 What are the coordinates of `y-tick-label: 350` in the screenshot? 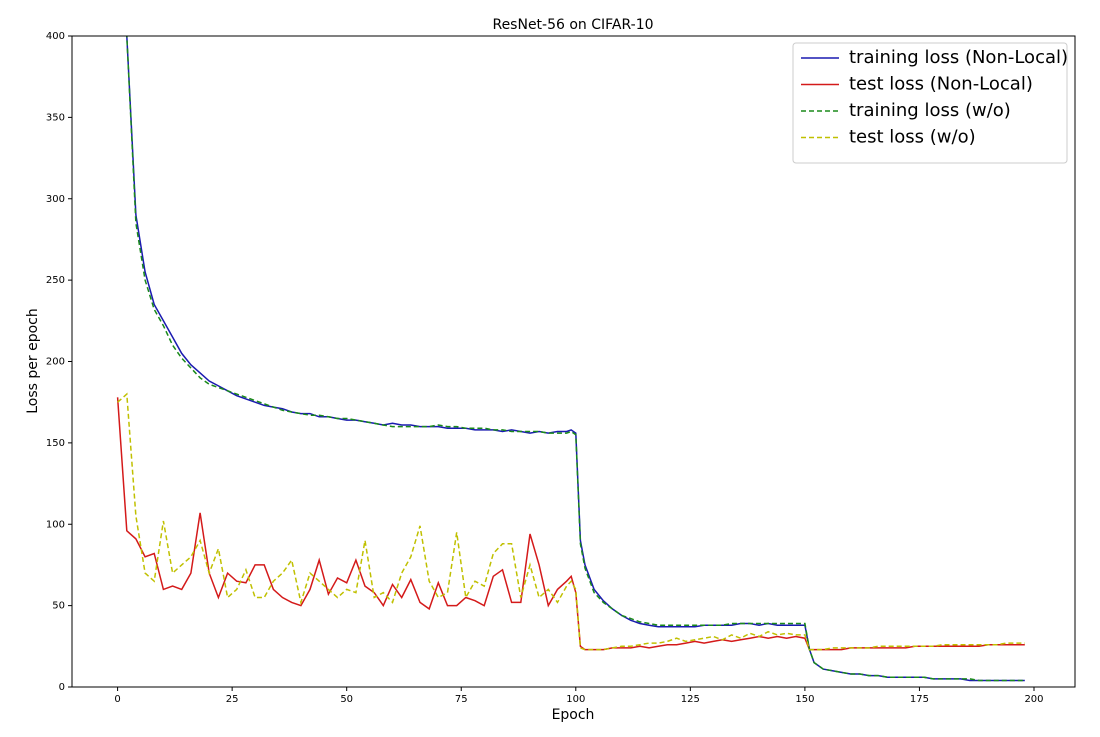 It's located at (55, 117).